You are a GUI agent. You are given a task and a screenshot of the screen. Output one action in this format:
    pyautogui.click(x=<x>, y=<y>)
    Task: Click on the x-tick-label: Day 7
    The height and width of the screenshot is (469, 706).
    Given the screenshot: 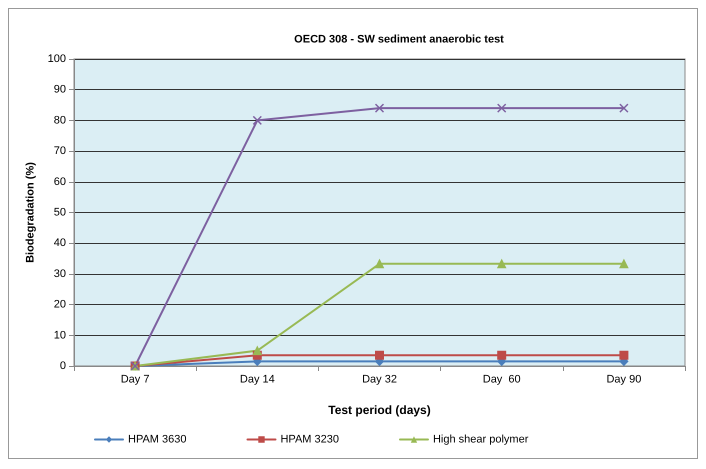 What is the action you would take?
    pyautogui.click(x=135, y=380)
    